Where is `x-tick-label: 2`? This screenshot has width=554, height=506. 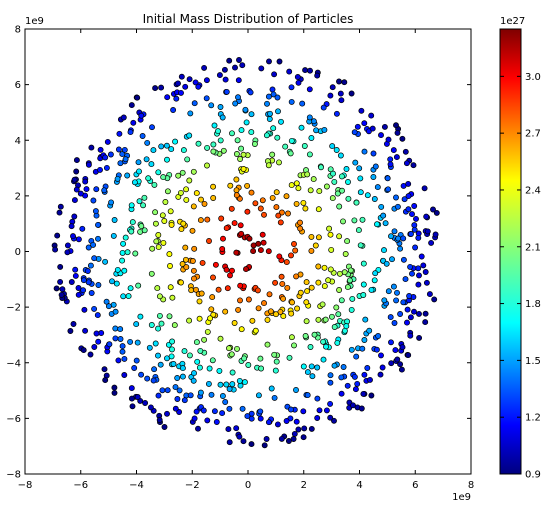 x-tick-label: 2 is located at coordinates (304, 485).